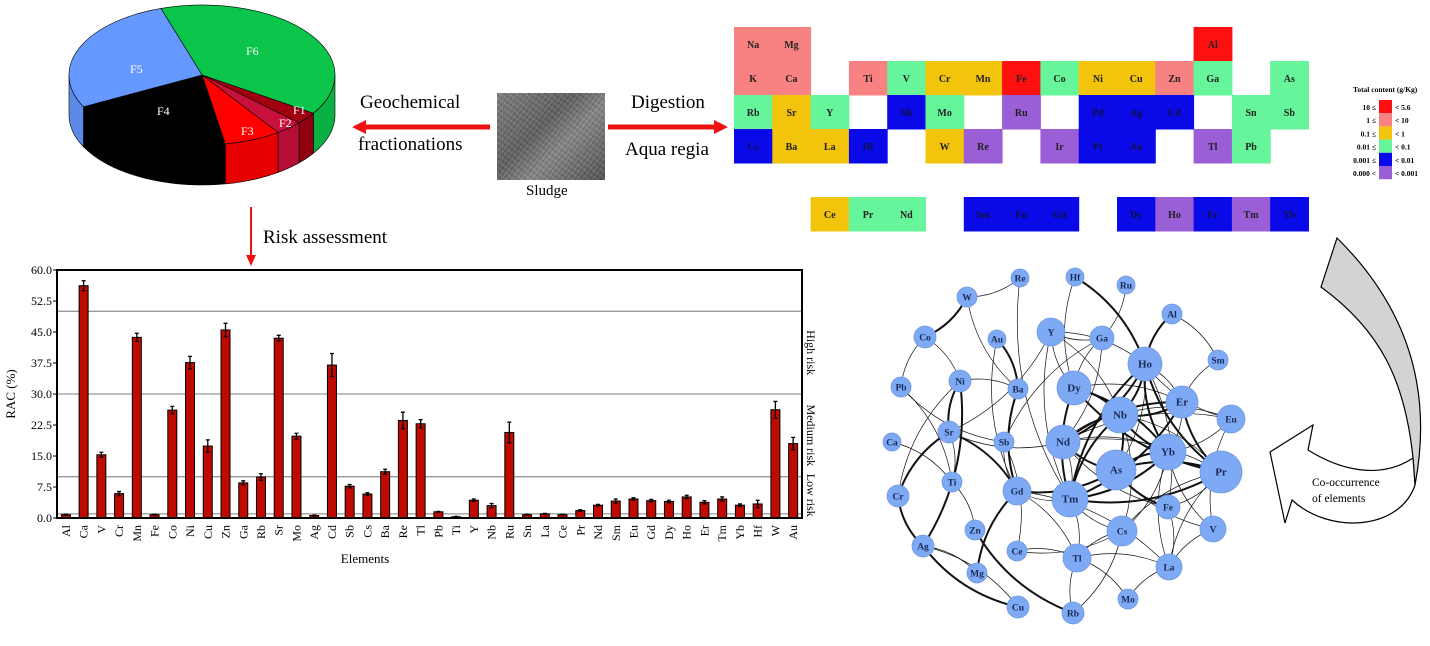 The width and height of the screenshot is (1430, 646). What do you see at coordinates (1020, 278) in the screenshot?
I see `node-re: Re` at bounding box center [1020, 278].